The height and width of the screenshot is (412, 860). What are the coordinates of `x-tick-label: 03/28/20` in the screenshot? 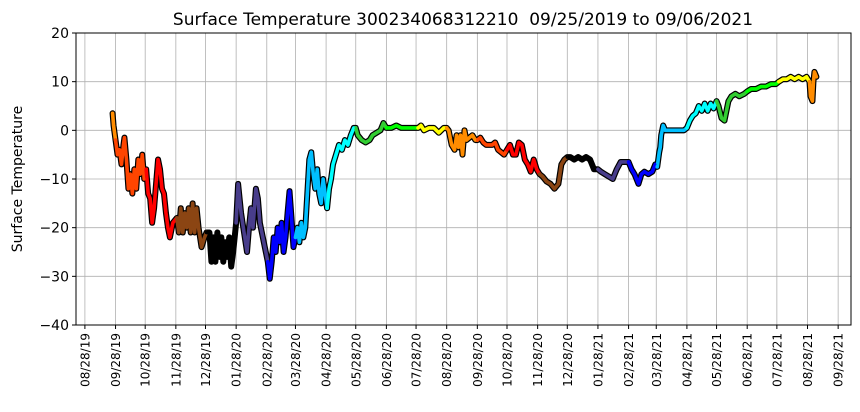 It's located at (296, 360).